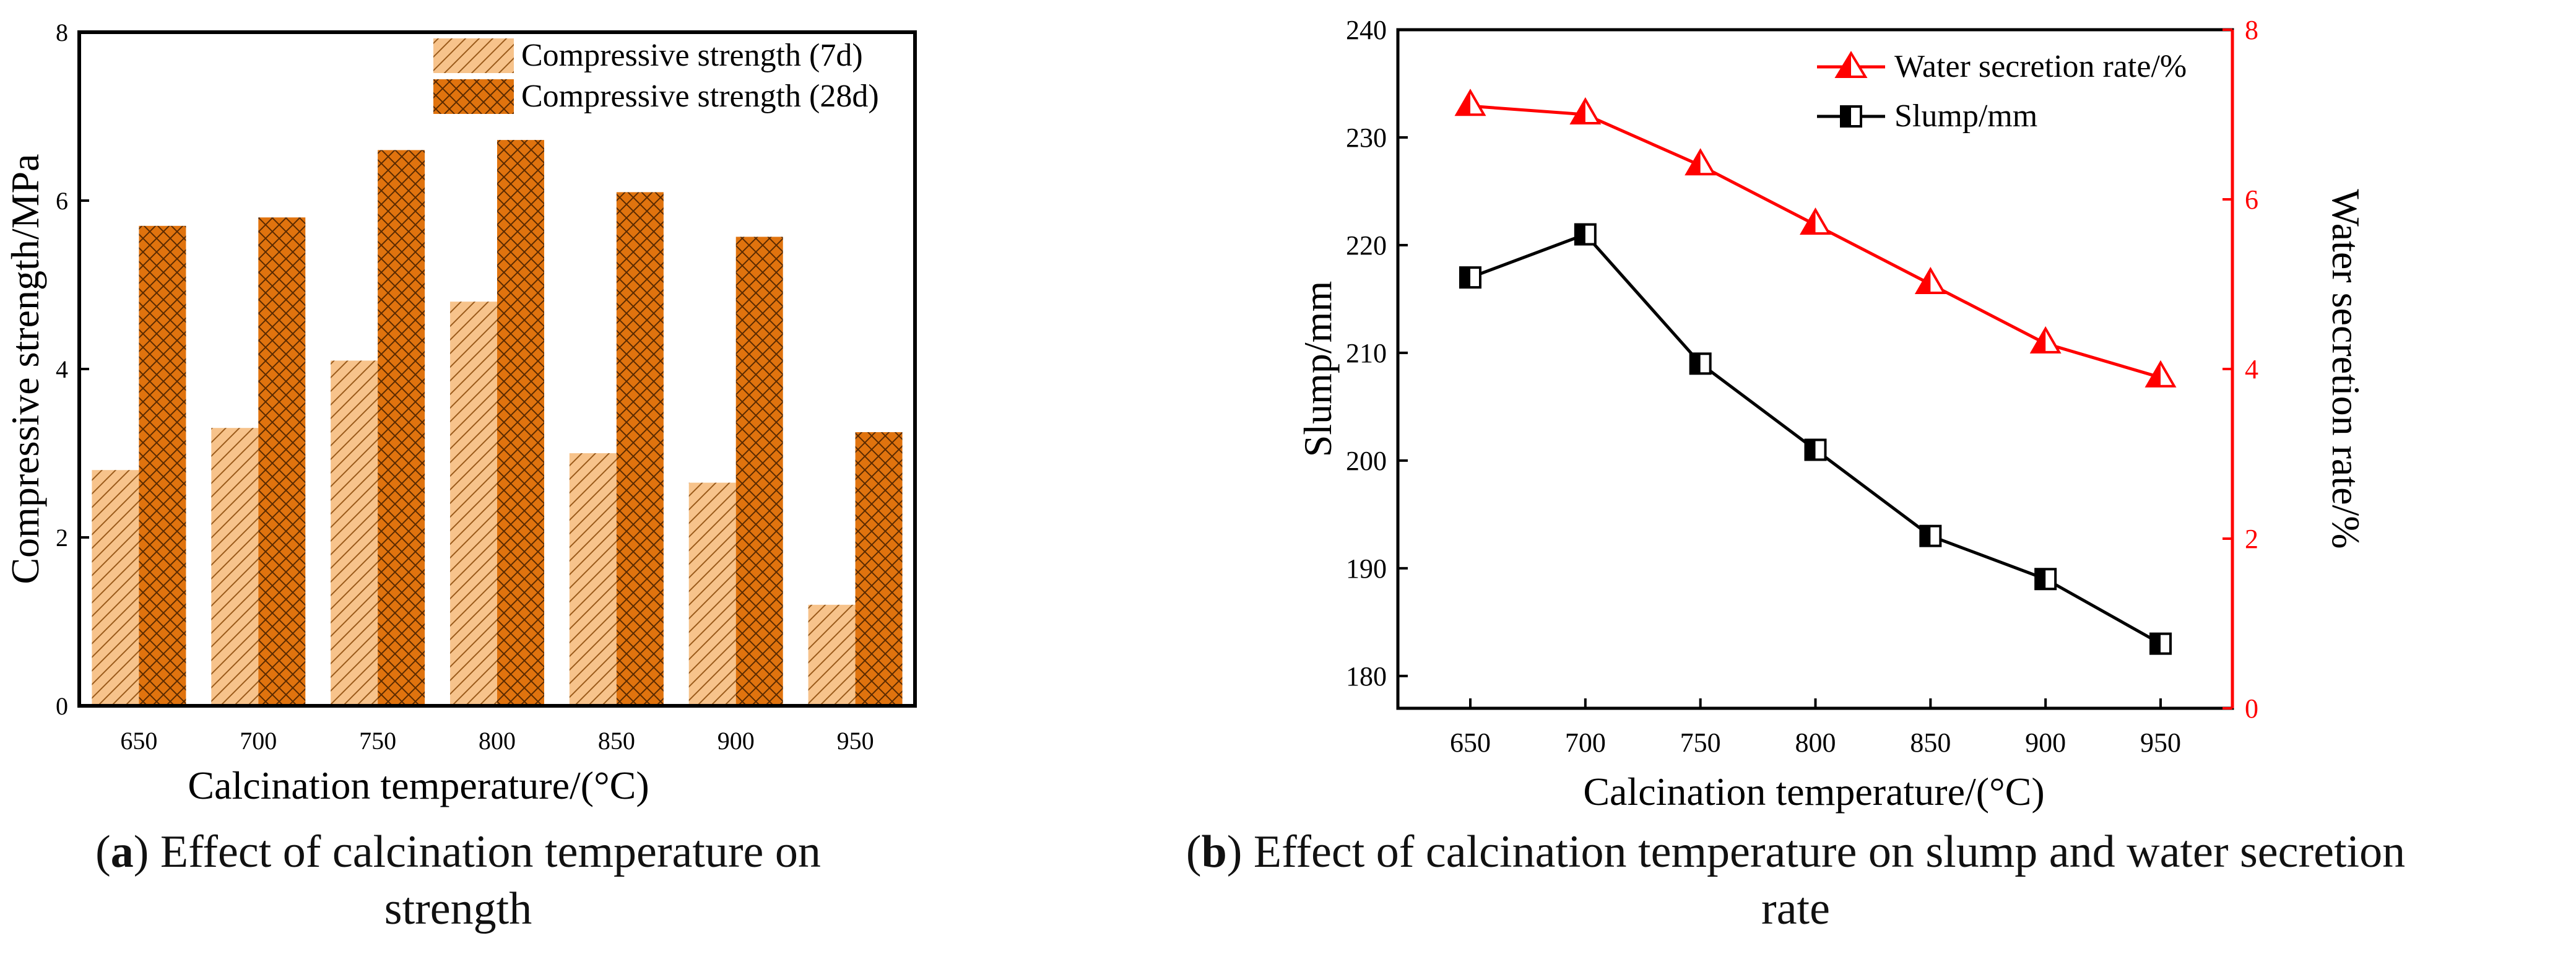 This screenshot has height=964, width=2576. Describe the element at coordinates (2040, 66) in the screenshot. I see `legend-label-water: Water secretion rate/%` at that location.